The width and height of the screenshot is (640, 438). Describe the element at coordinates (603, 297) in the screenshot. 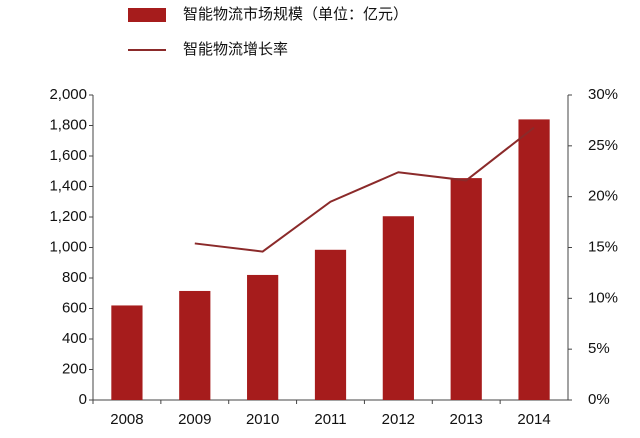

I see `y2-tick-label: 10%` at that location.